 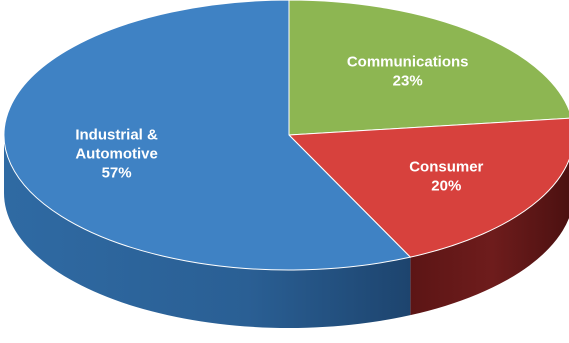 What do you see at coordinates (116, 134) in the screenshot?
I see `slice-name-label: Industrial &` at bounding box center [116, 134].